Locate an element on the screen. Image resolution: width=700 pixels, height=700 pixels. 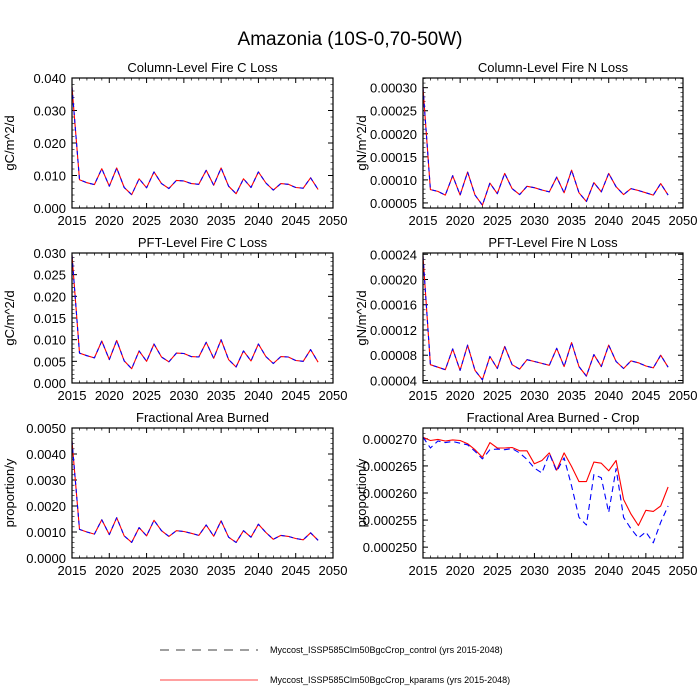
y-tick-label: 0.0030 is located at coordinates (46, 480).